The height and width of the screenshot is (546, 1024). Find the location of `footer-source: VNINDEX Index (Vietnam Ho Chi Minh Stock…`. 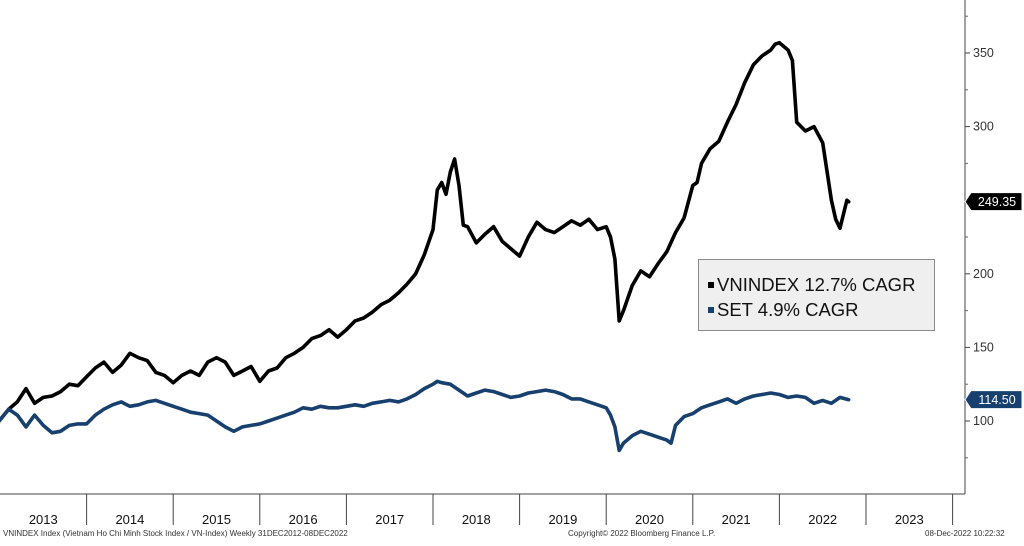

footer-source: VNINDEX Index (Vietnam Ho Chi Minh Stock… is located at coordinates (175, 533).